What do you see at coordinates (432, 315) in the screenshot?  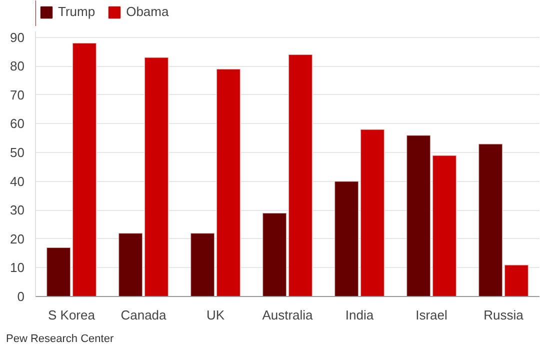 I see `x-tick-label: Israel` at bounding box center [432, 315].